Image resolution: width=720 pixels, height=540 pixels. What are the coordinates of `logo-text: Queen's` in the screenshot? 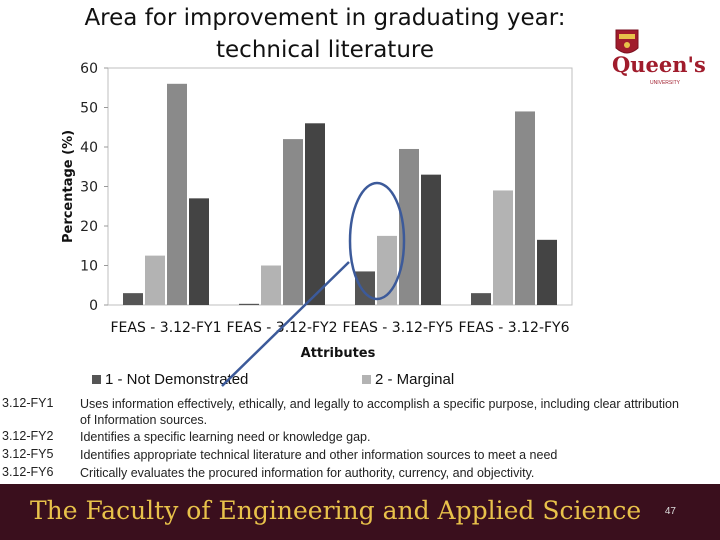 It's located at (659, 64).